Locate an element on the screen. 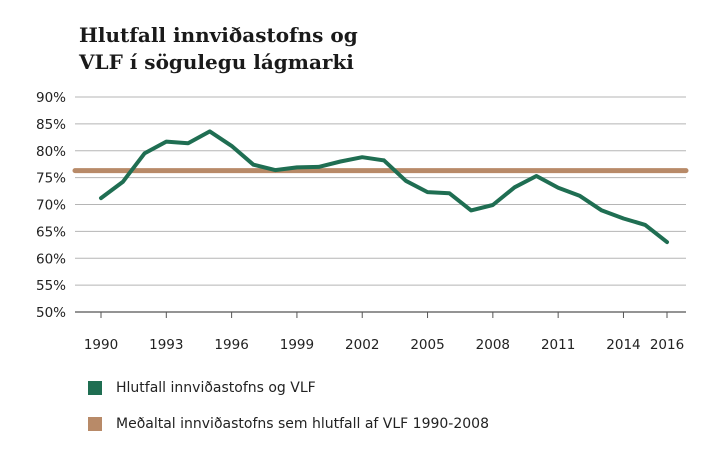 The width and height of the screenshot is (713, 456). y-tick-label: 75% is located at coordinates (51, 179).